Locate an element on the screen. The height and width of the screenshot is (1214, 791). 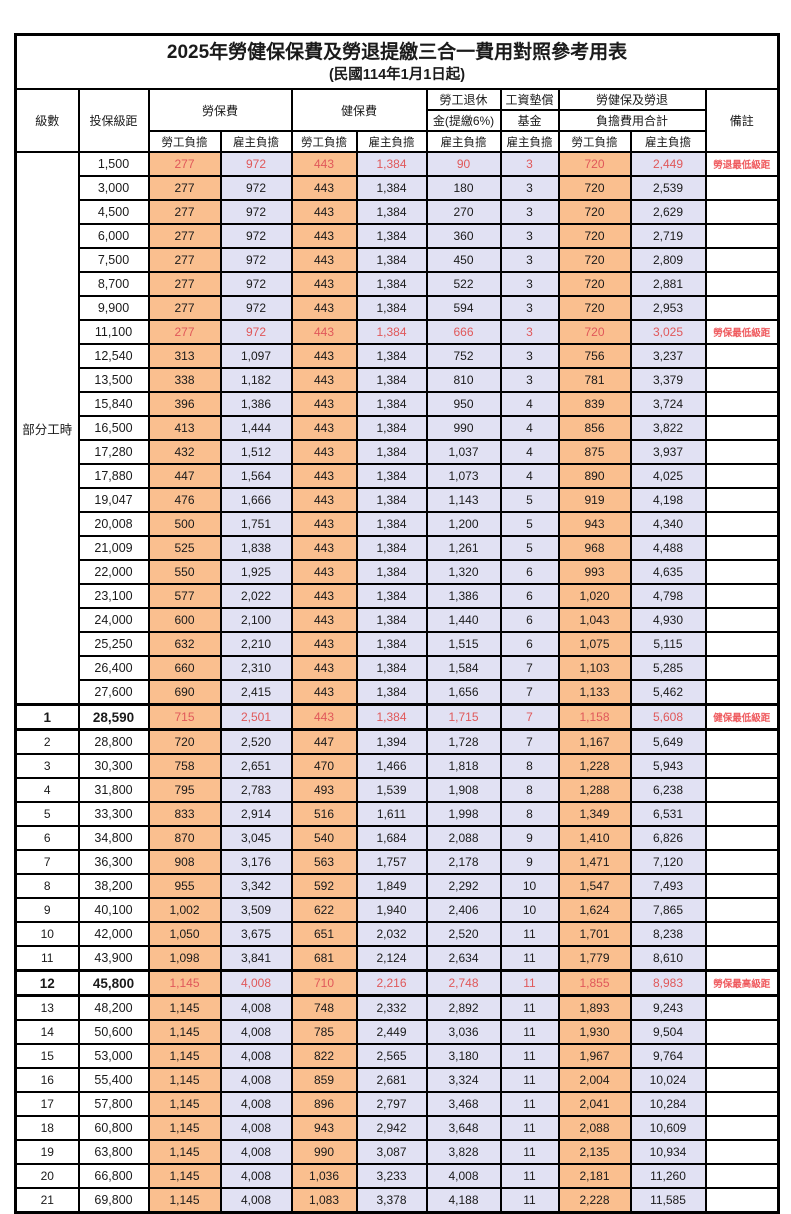
fee-cell: 3,828 is located at coordinates (463, 1152).